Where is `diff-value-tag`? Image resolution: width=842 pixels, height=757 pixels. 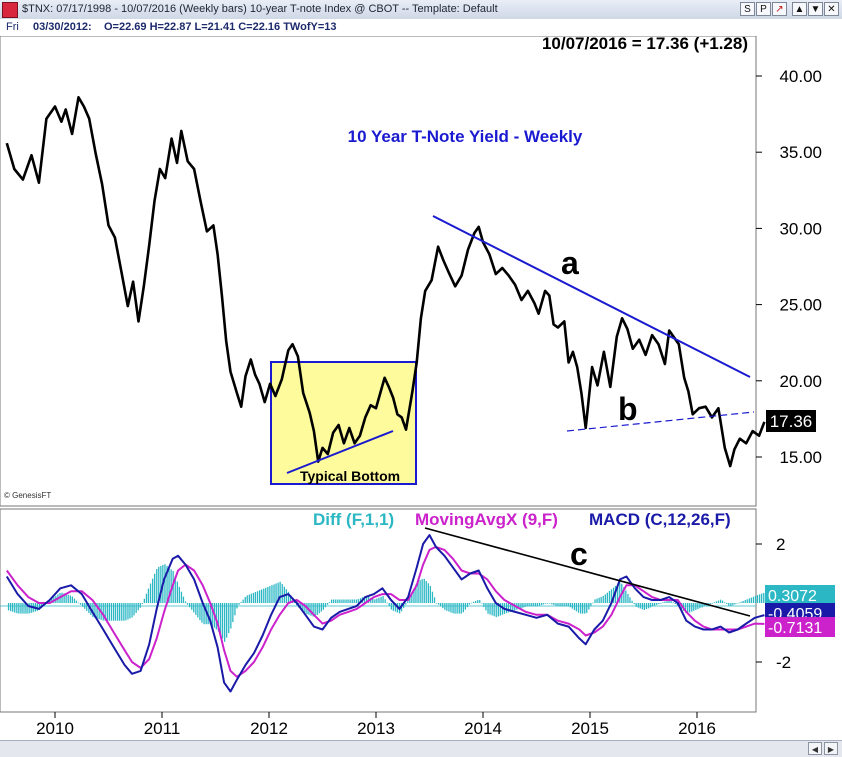
diff-value-tag is located at coordinates (800, 595).